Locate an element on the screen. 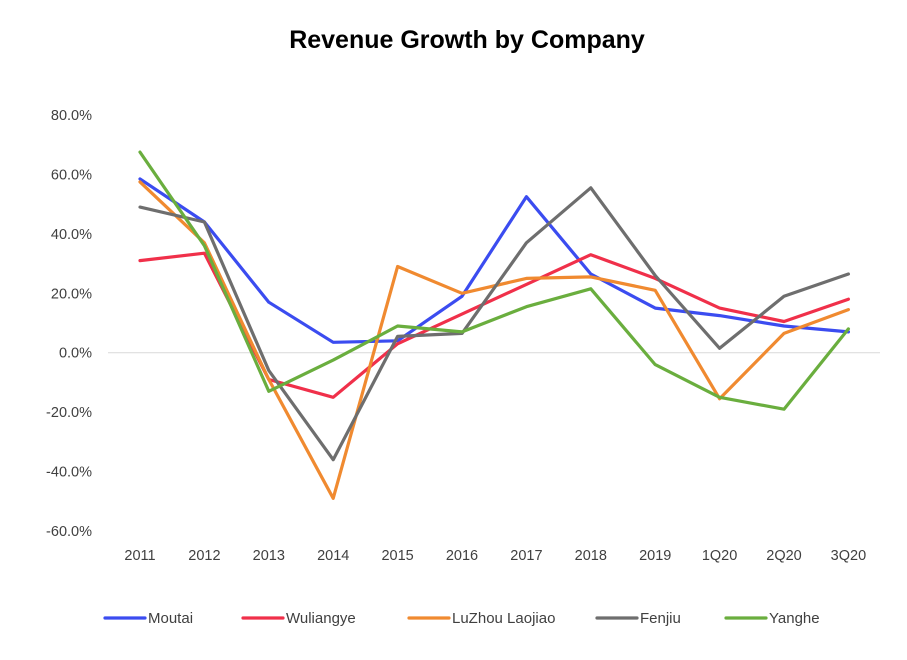 Image resolution: width=907 pixels, height=660 pixels. legend-item-luzhou-laojiao: LuZhou Laojiao is located at coordinates (481, 618).